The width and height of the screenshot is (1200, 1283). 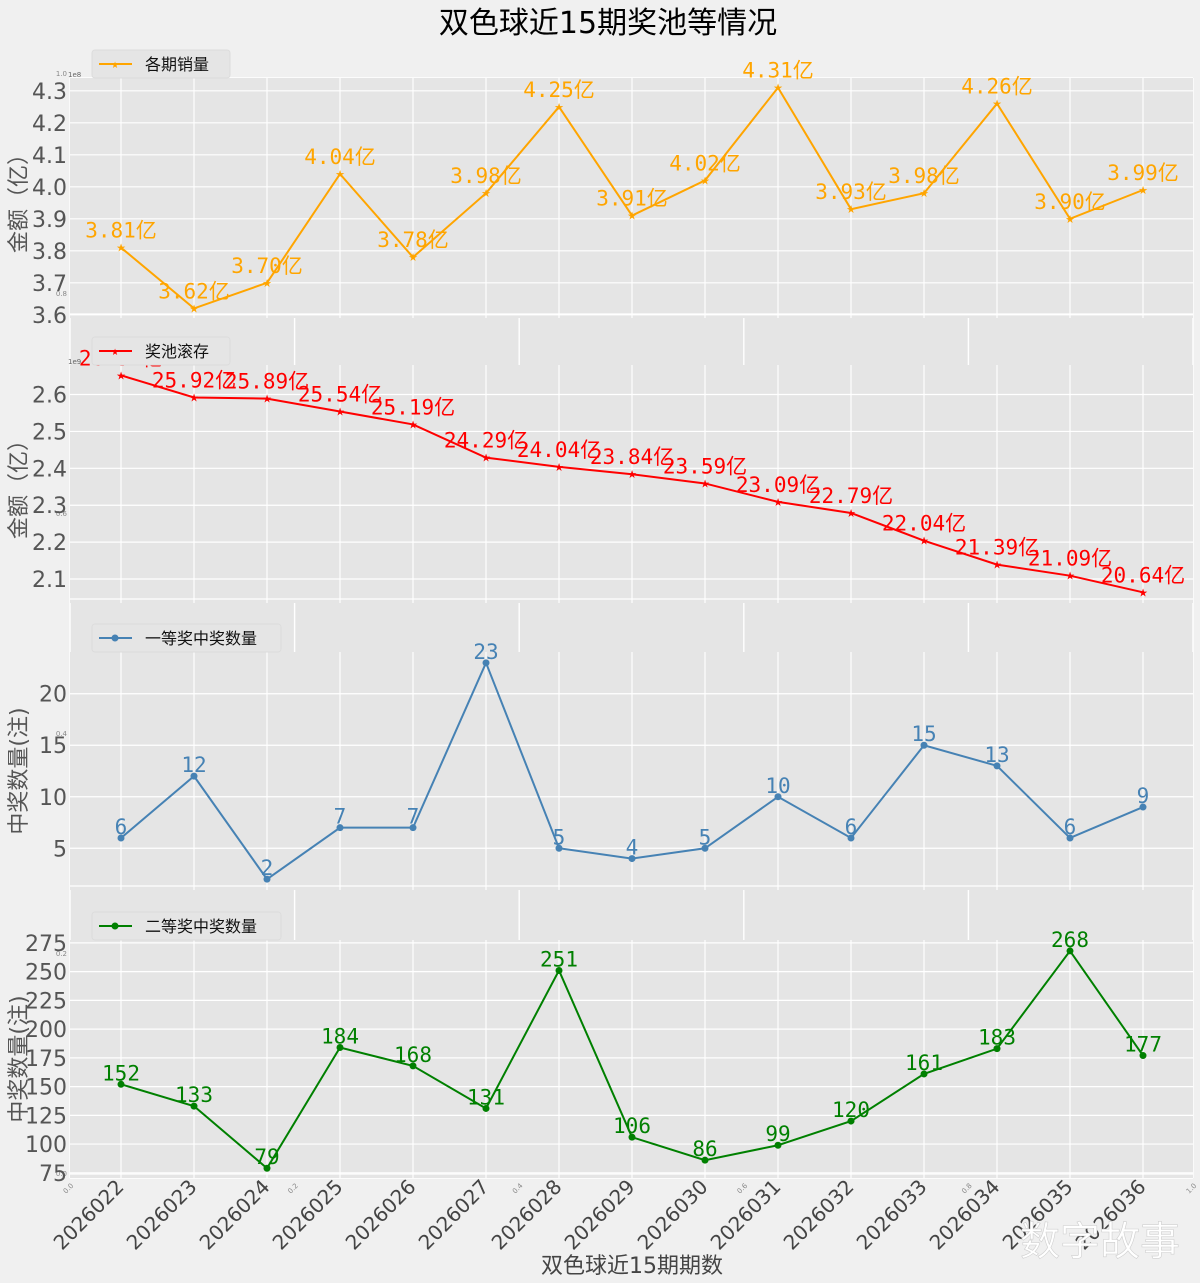 I want to click on data-label: 22.04亿, so click(x=924, y=524).